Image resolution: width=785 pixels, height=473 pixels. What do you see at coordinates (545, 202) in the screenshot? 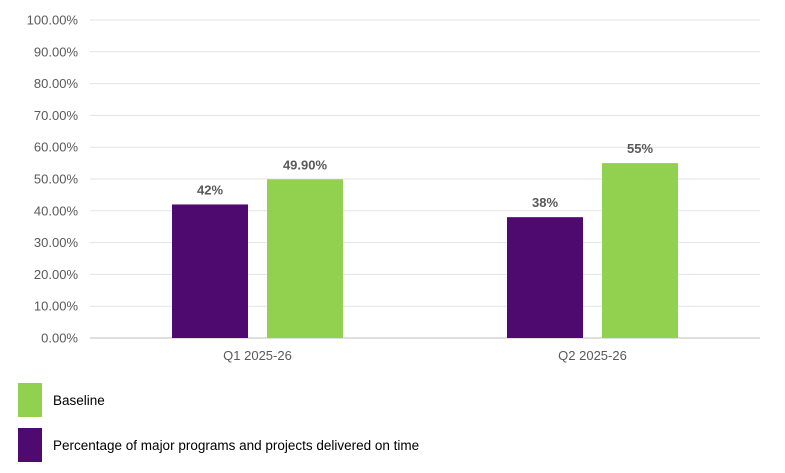
I see `data-label: 38%` at bounding box center [545, 202].